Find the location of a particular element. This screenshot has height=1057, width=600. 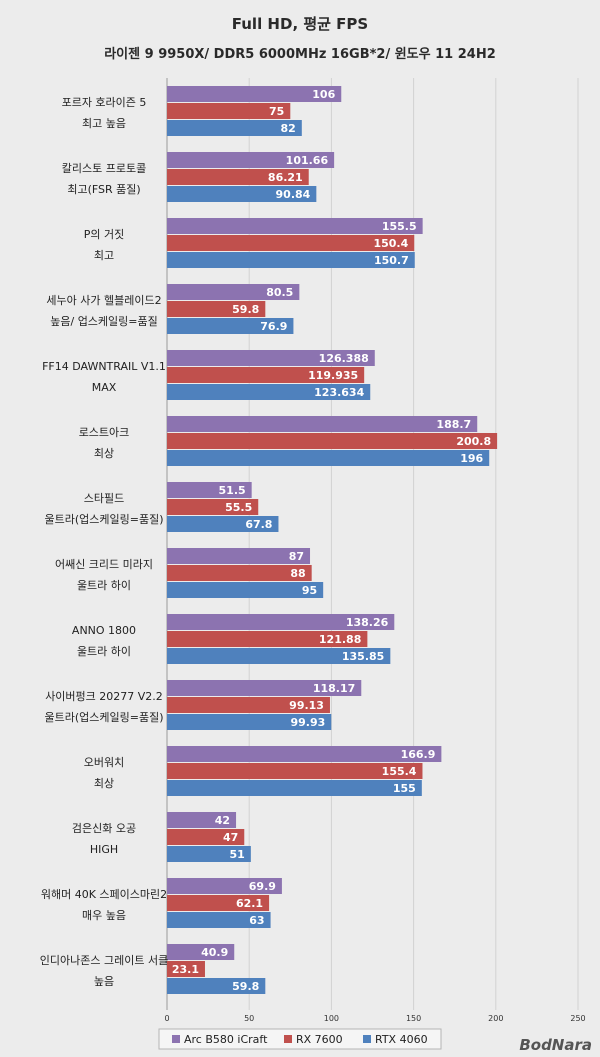

category-label-setting: MAX is located at coordinates (104, 387).